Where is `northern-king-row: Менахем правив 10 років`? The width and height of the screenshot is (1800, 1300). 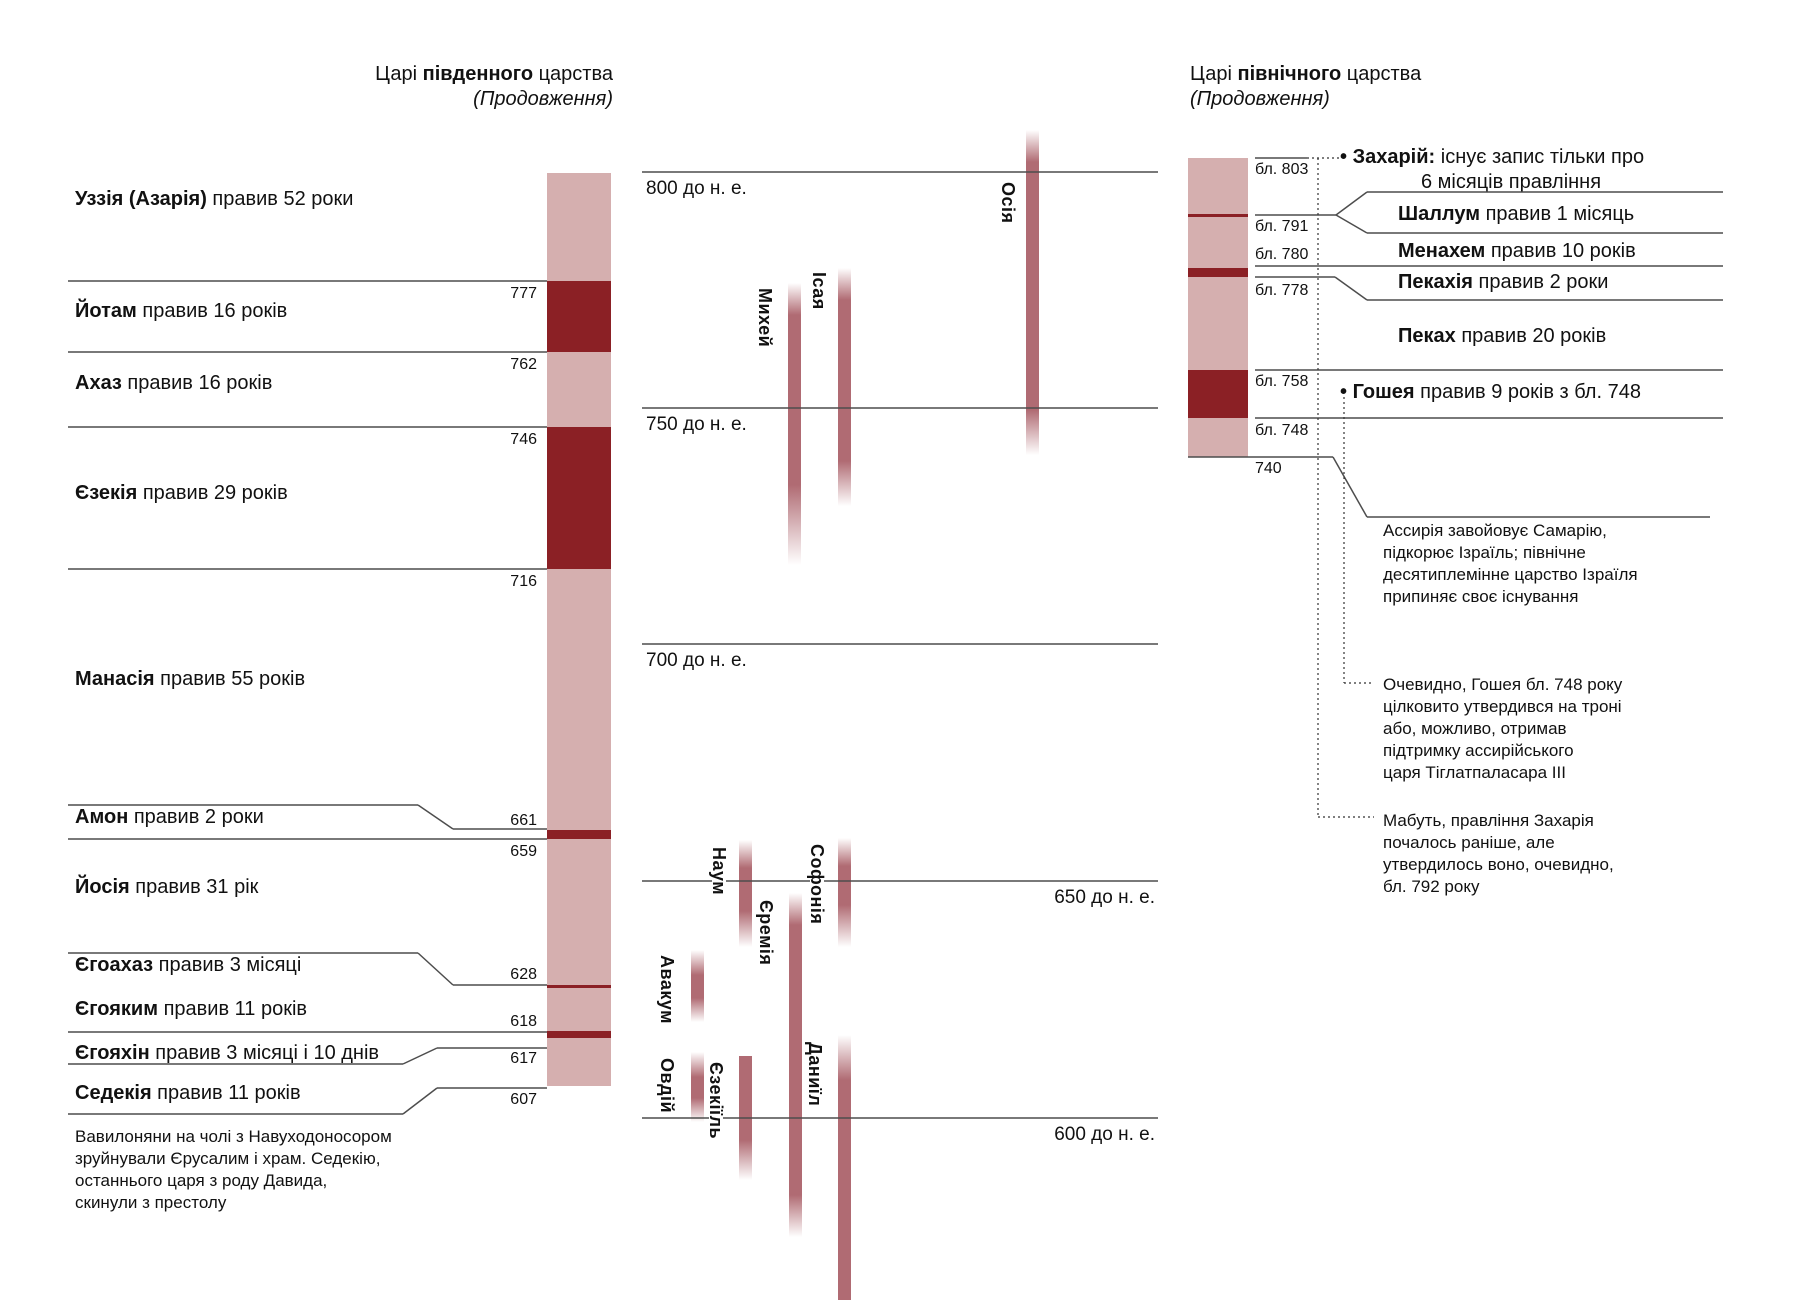
northern-king-row: Менахем правив 10 років is located at coordinates (1517, 251).